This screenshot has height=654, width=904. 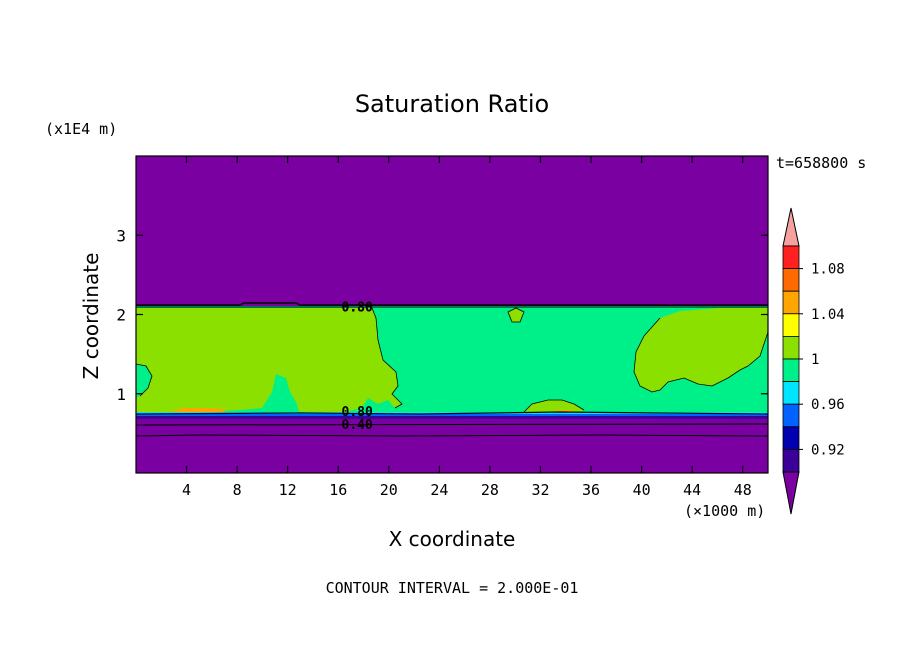 I want to click on cloud-blob-right, so click(x=701, y=350).